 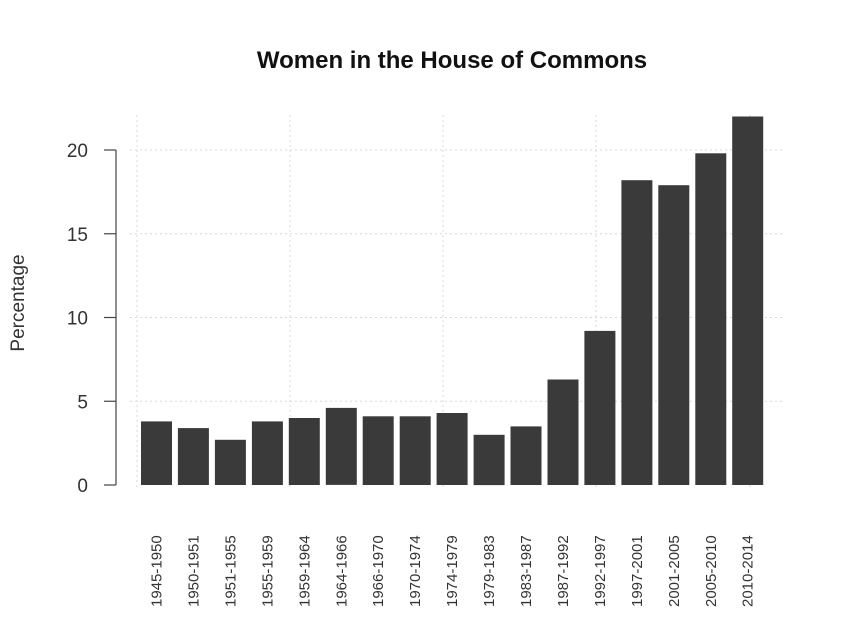 What do you see at coordinates (452, 60) in the screenshot?
I see `chart-title: Women in the House of Commons` at bounding box center [452, 60].